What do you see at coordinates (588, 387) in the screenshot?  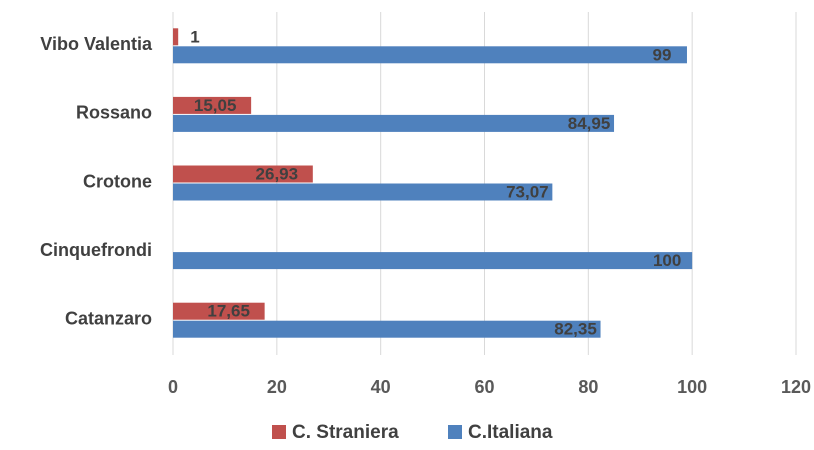 I see `x-tick-label: 80` at bounding box center [588, 387].